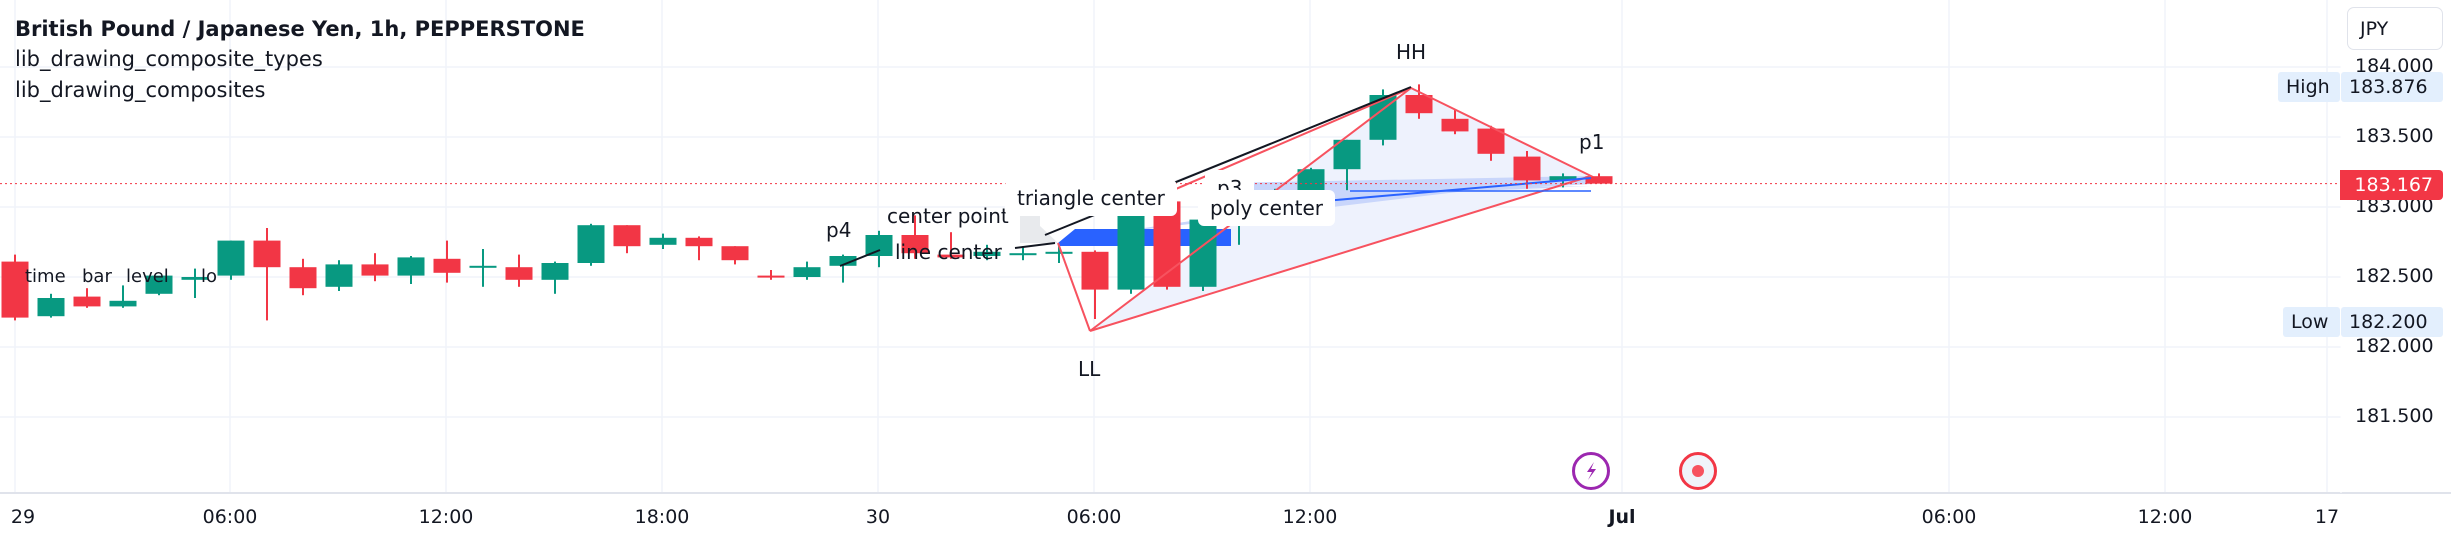 The height and width of the screenshot is (544, 2451). Describe the element at coordinates (2391, 185) in the screenshot. I see `last-price-tag: 183.167` at that location.